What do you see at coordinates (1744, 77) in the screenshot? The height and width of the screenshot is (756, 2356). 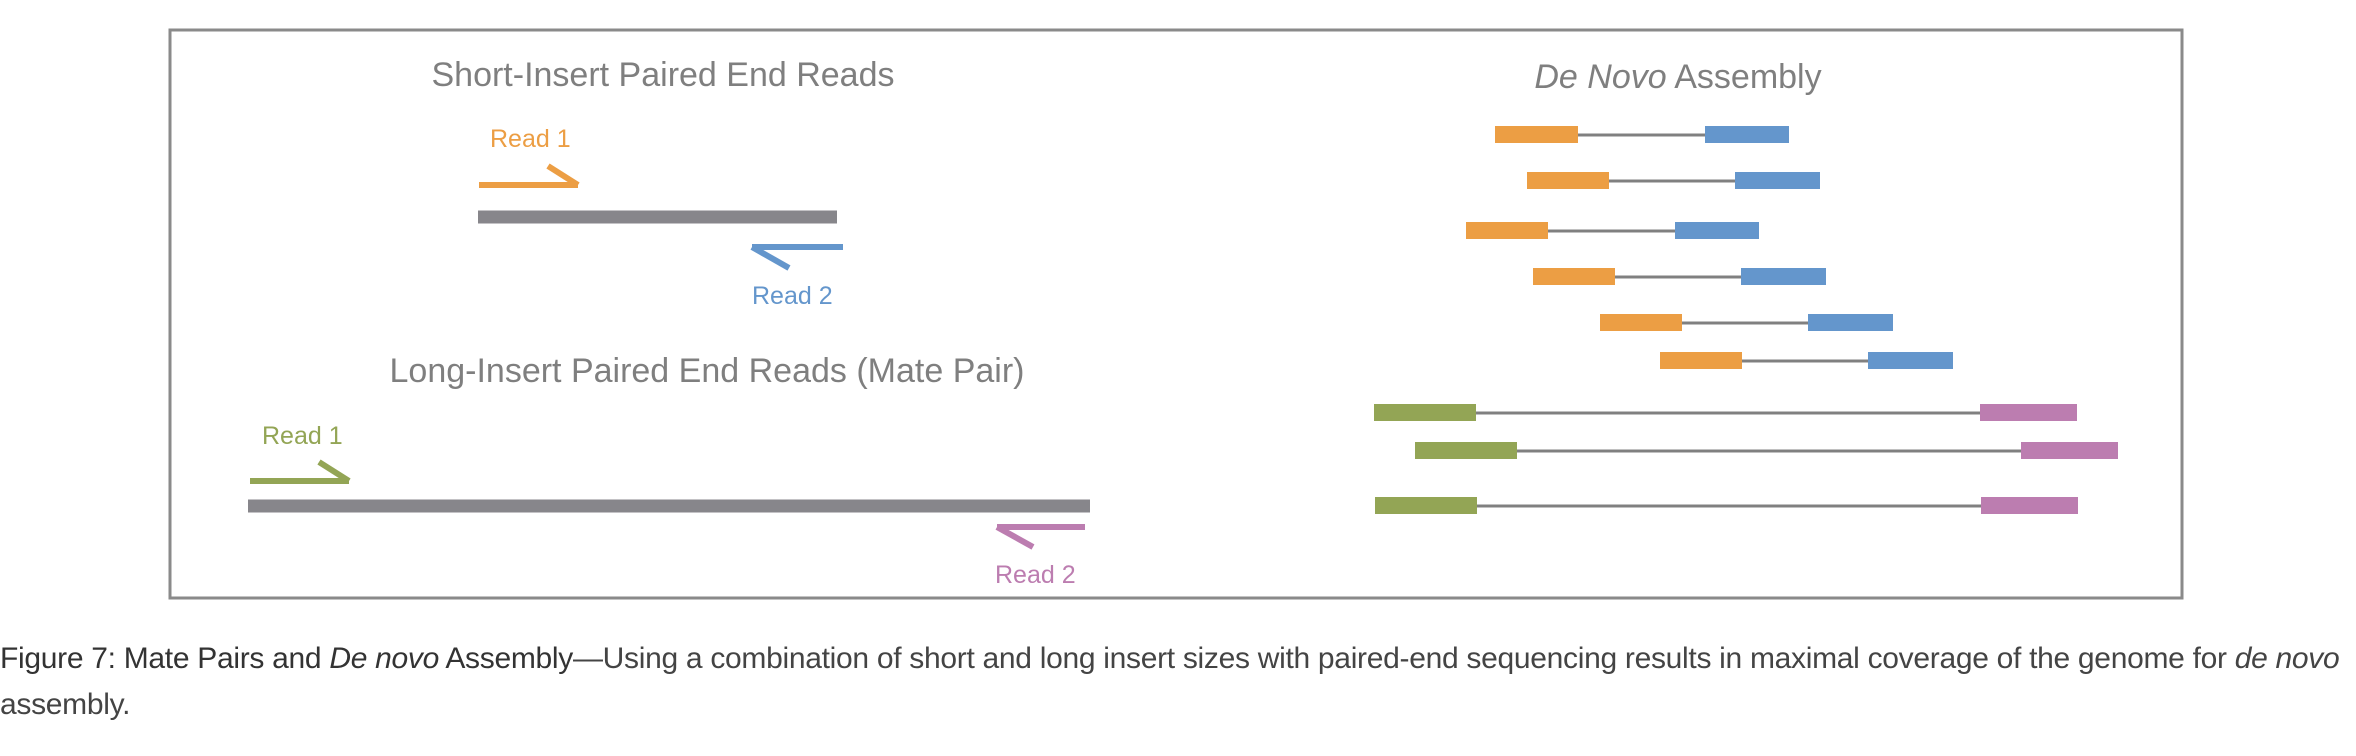 I see `assembly-title-rest: Assembly` at bounding box center [1744, 77].